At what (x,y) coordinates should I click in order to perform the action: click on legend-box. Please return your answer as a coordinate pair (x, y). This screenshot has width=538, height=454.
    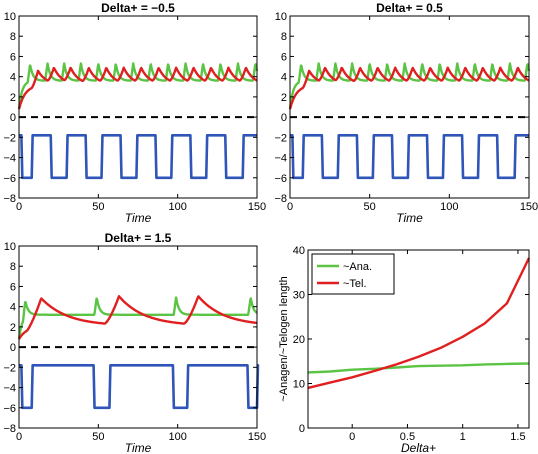
    Looking at the image, I should click on (353, 274).